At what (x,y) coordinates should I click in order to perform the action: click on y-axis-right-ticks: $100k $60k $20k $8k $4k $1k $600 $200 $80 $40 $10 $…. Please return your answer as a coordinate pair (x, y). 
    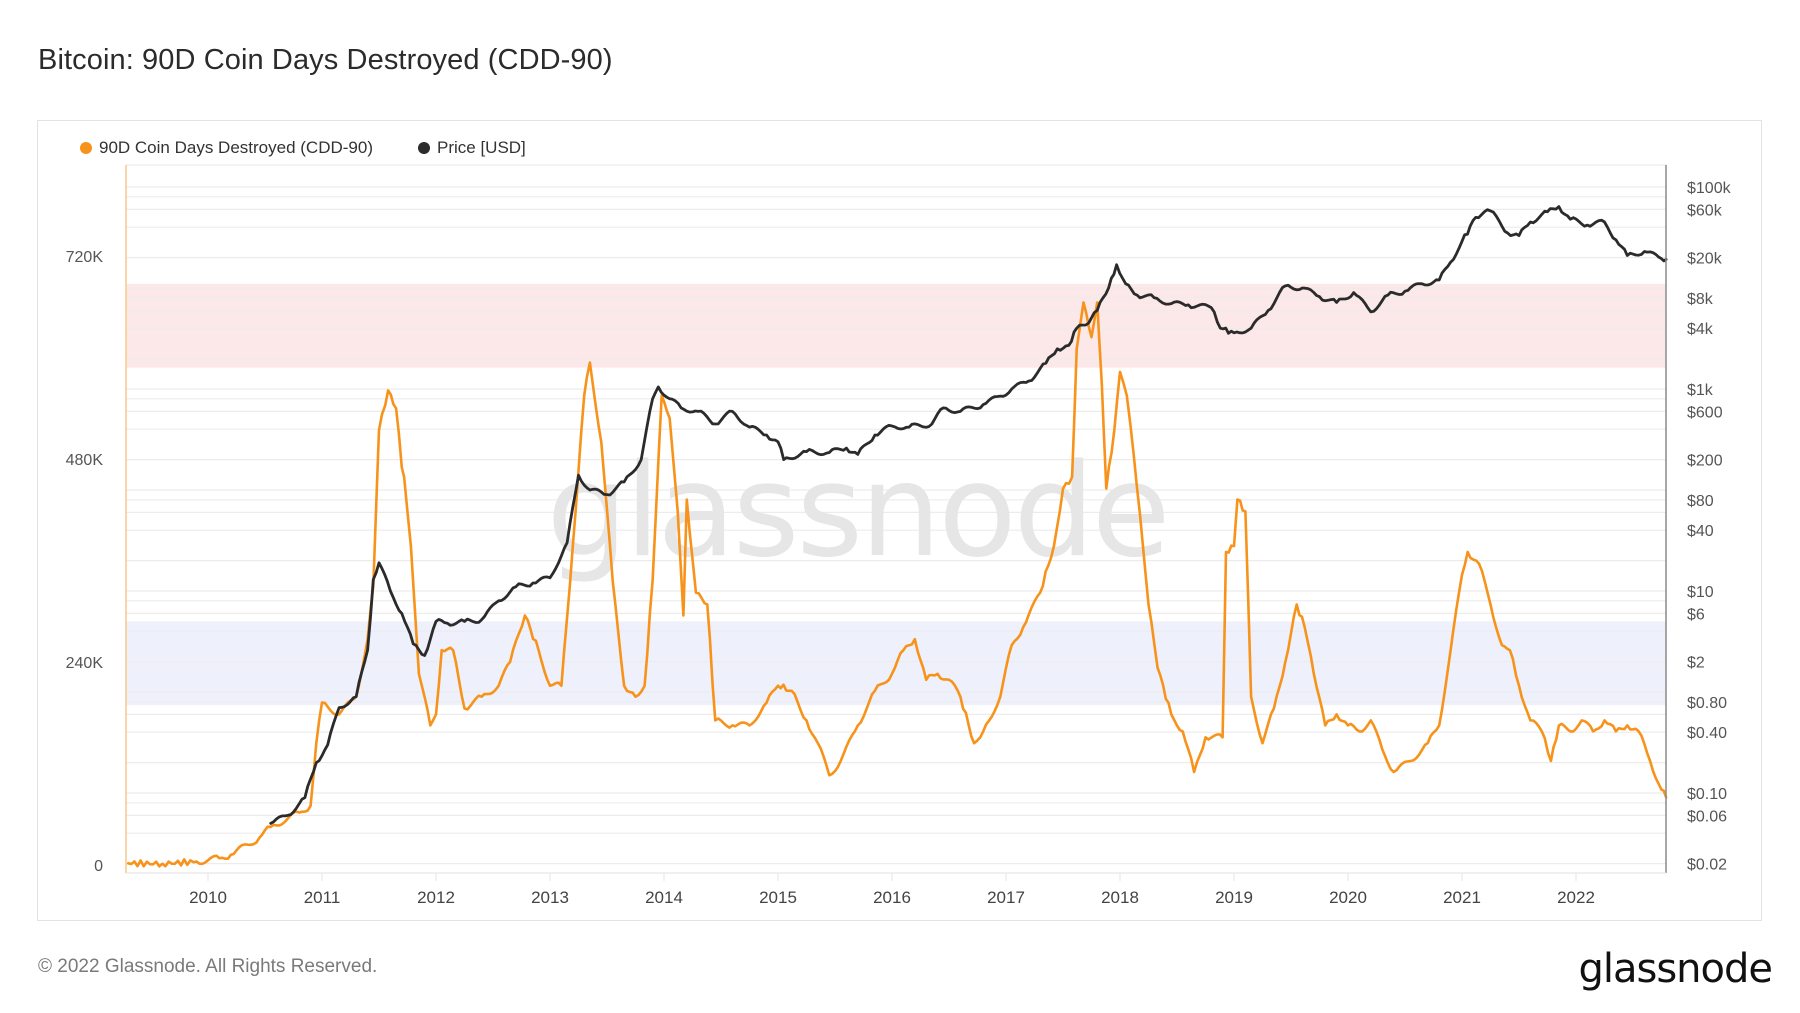
    Looking at the image, I should click on (1709, 527).